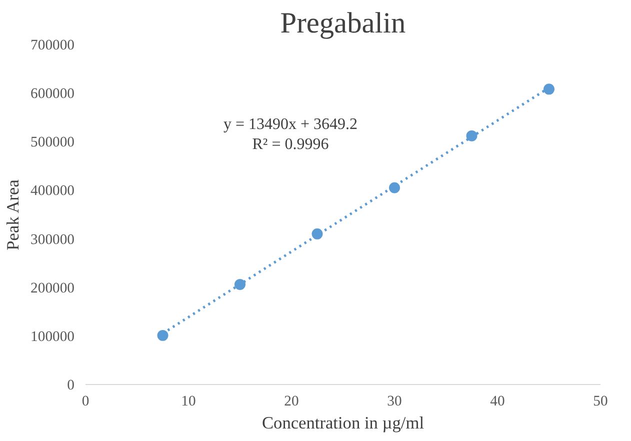 This screenshot has width=631, height=441. I want to click on y-tick-label: 500000, so click(52, 142).